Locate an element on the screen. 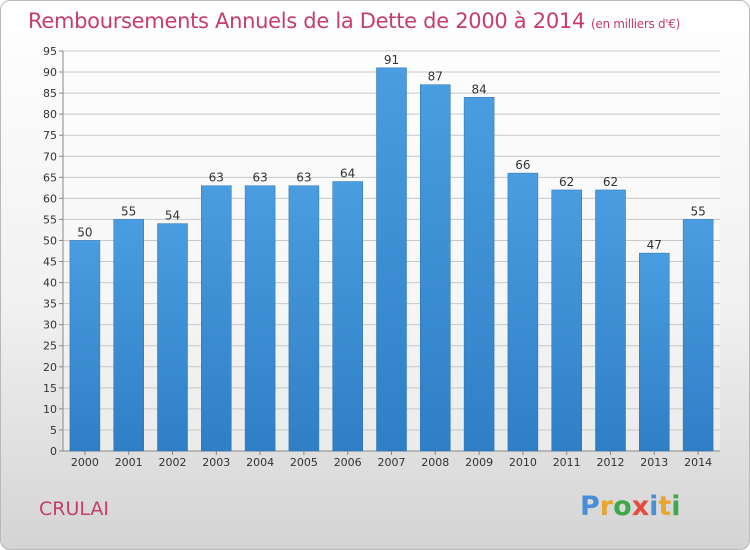 This screenshot has height=550, width=750. y-tick-label: 10 is located at coordinates (50, 409).